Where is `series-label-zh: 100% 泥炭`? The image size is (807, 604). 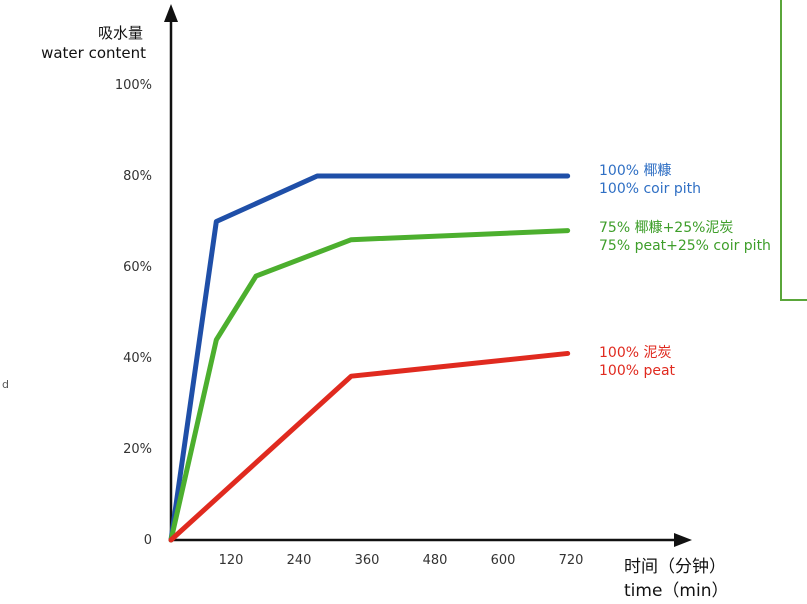
series-label-zh: 100% 泥炭 is located at coordinates (635, 353).